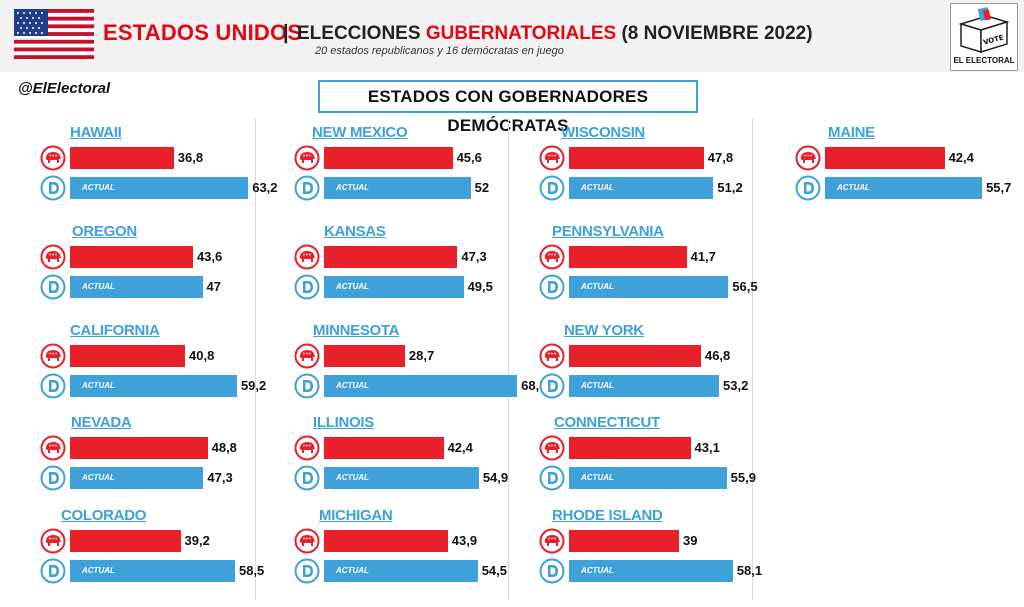 The width and height of the screenshot is (1024, 607). I want to click on state-name-label: COLORADO, so click(104, 515).